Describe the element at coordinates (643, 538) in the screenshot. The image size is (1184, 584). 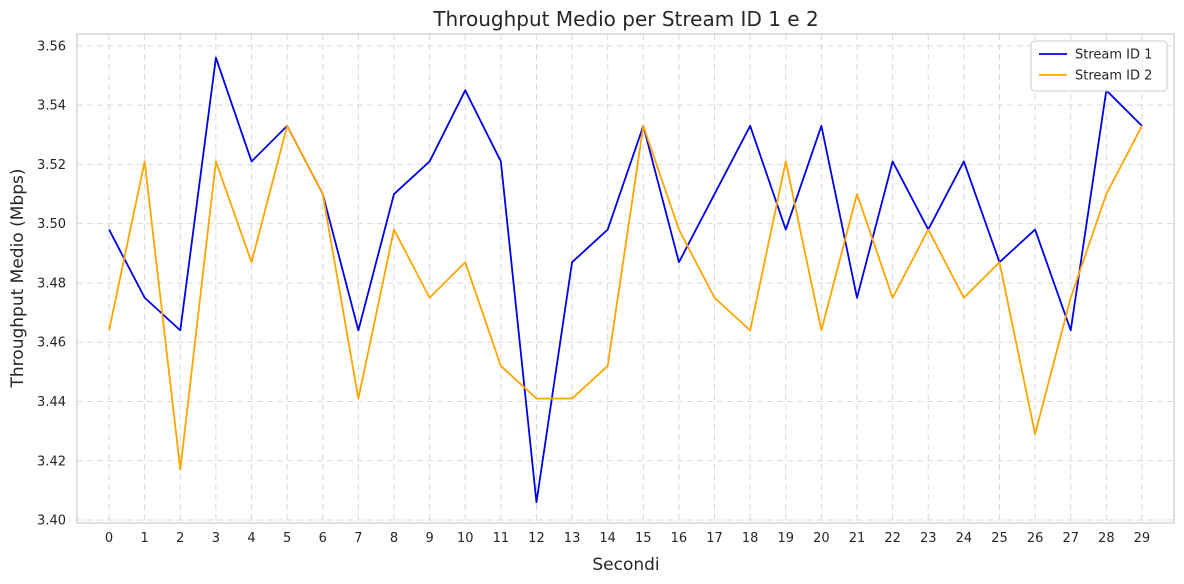
I see `x-tick-label: 15` at that location.